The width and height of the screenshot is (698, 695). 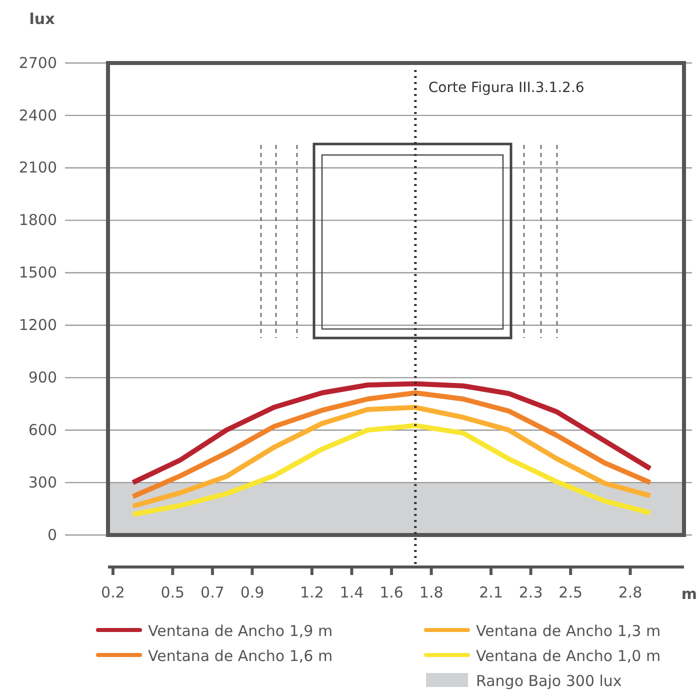 What do you see at coordinates (212, 593) in the screenshot?
I see `x-tick-label: 0.7` at bounding box center [212, 593].